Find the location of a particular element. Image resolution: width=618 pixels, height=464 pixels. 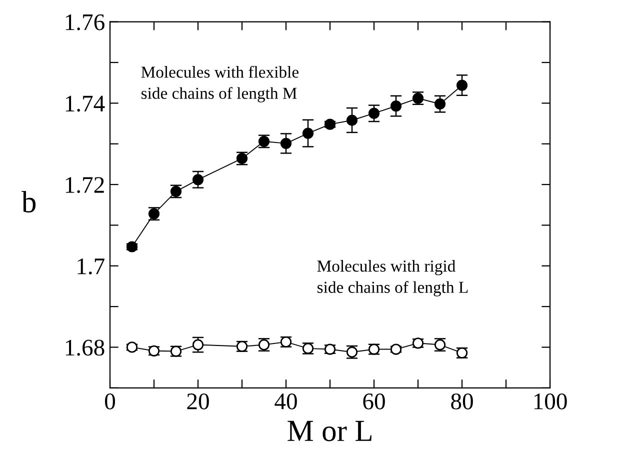

y-axis-title: b is located at coordinates (28, 202).